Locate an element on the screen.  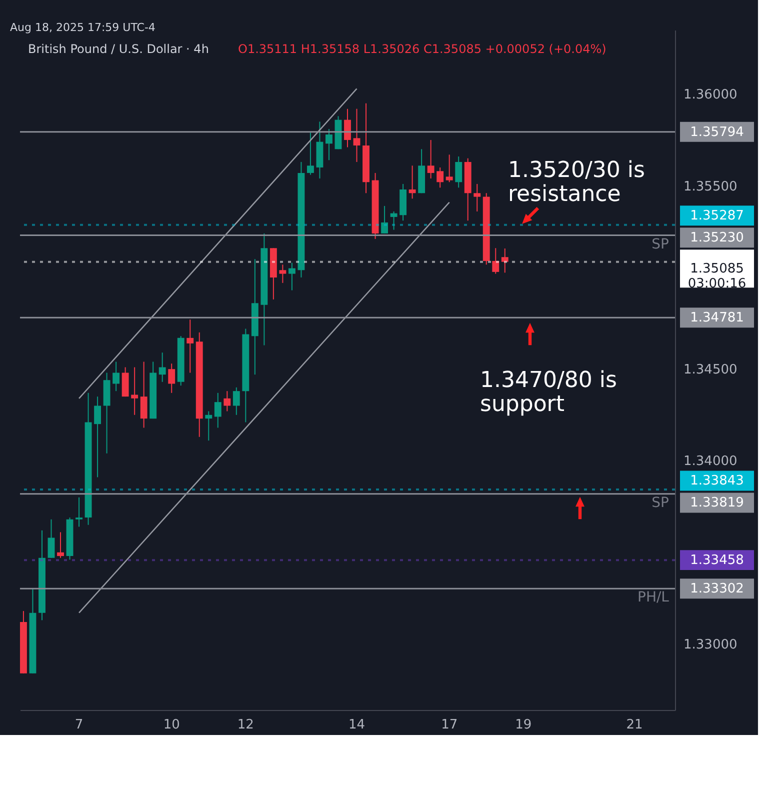
y-tick-label: 1.34000 is located at coordinates (711, 462).